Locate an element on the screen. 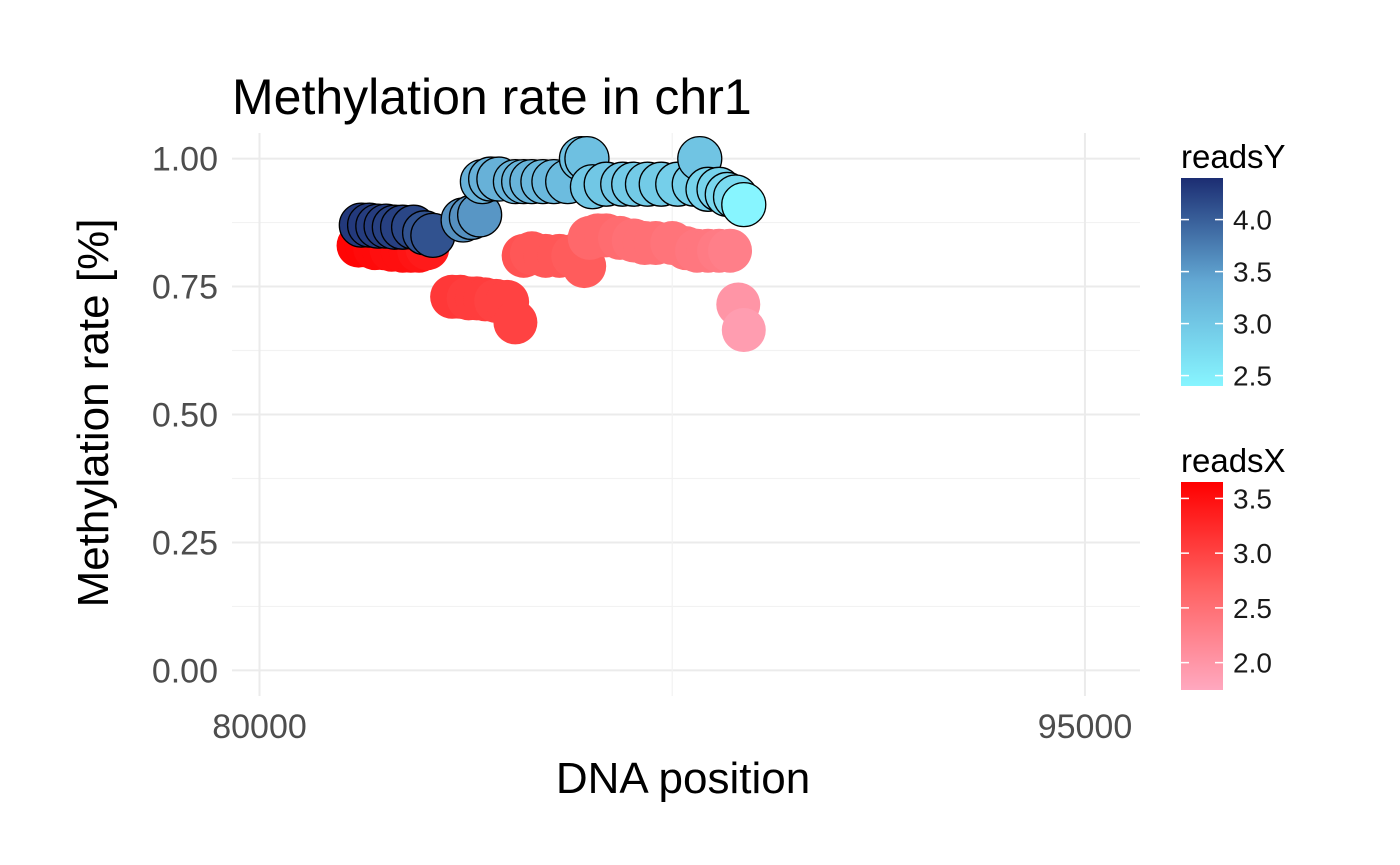 Image resolution: width=1400 pixels, height=865 pixels. x-tick-label: 80000 is located at coordinates (259, 727).